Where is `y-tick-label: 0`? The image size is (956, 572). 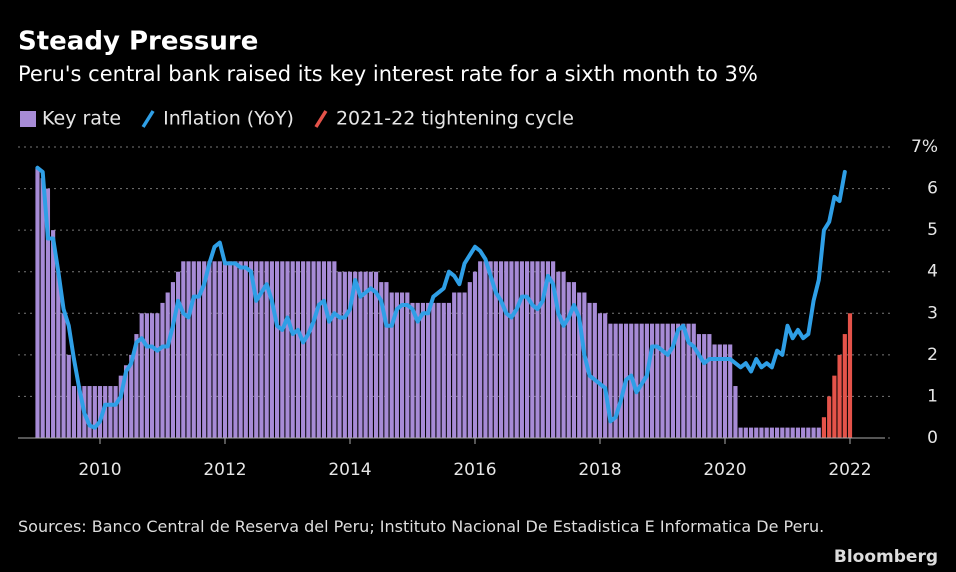
y-tick-label: 0 is located at coordinates (932, 438).